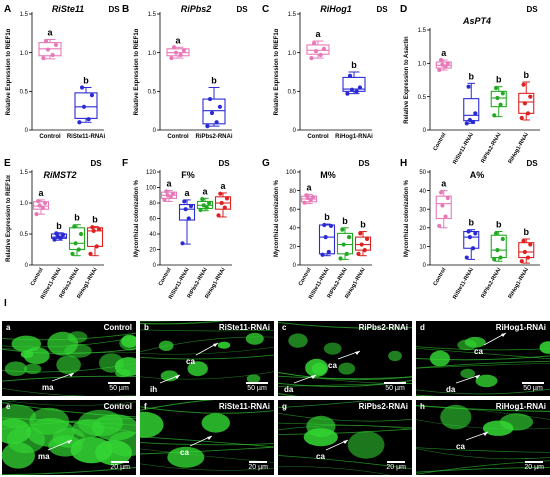  Describe the element at coordinates (534, 466) in the screenshot. I see `scale-bar: 20 µm` at that location.